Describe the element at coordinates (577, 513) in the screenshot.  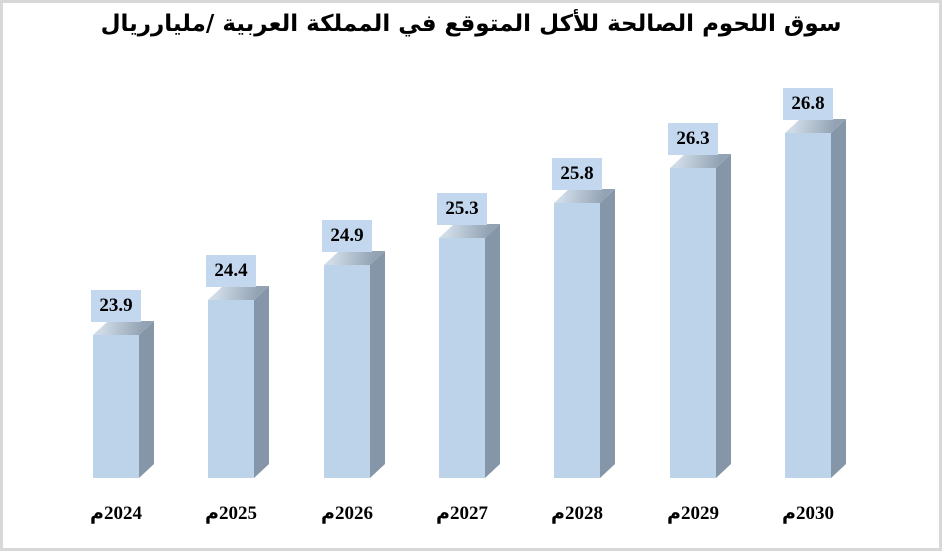
I see `x-axis-label: 2028م` at that location.